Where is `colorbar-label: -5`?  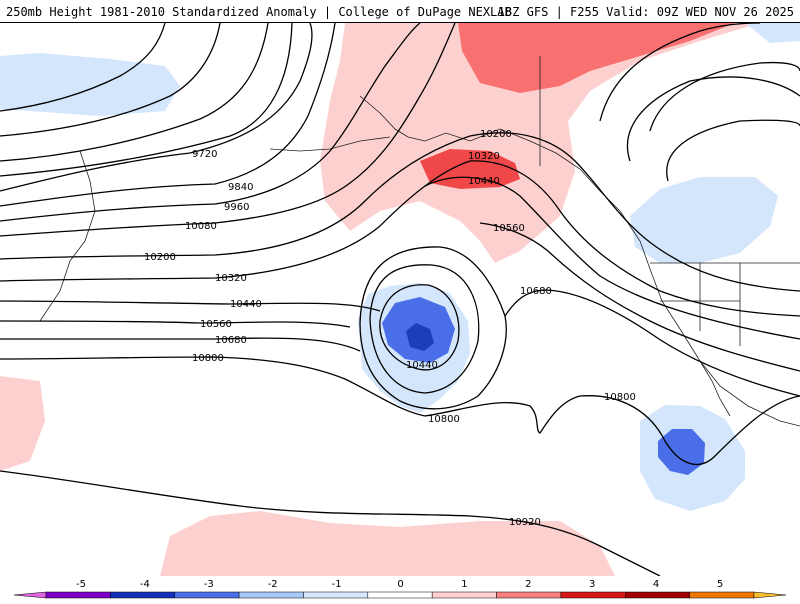
colorbar-label: -5 is located at coordinates (81, 584).